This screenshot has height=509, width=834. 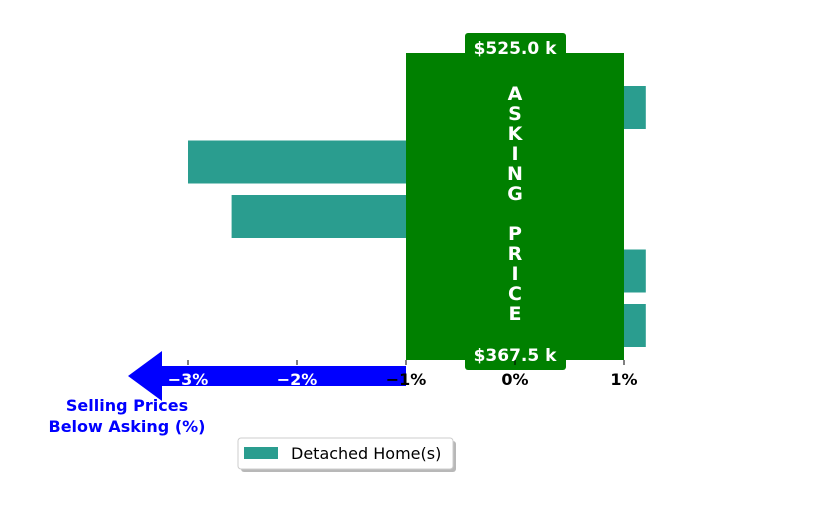 I want to click on top-price-box, so click(x=515, y=47).